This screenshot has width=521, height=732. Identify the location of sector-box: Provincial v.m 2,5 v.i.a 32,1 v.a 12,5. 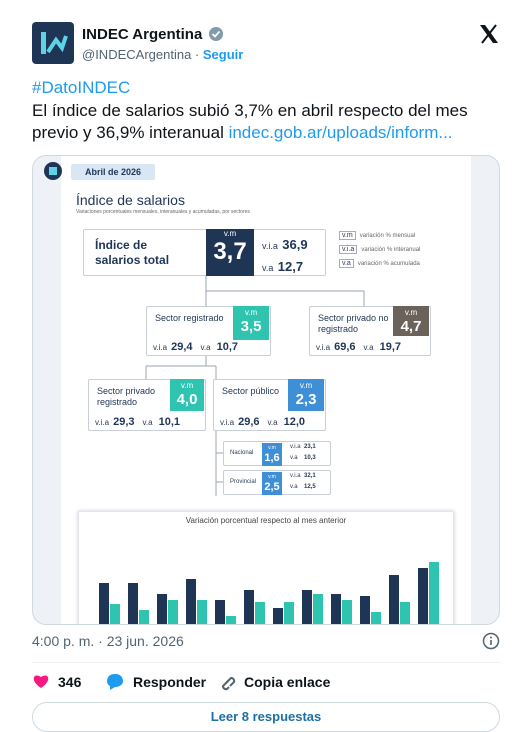
(277, 482).